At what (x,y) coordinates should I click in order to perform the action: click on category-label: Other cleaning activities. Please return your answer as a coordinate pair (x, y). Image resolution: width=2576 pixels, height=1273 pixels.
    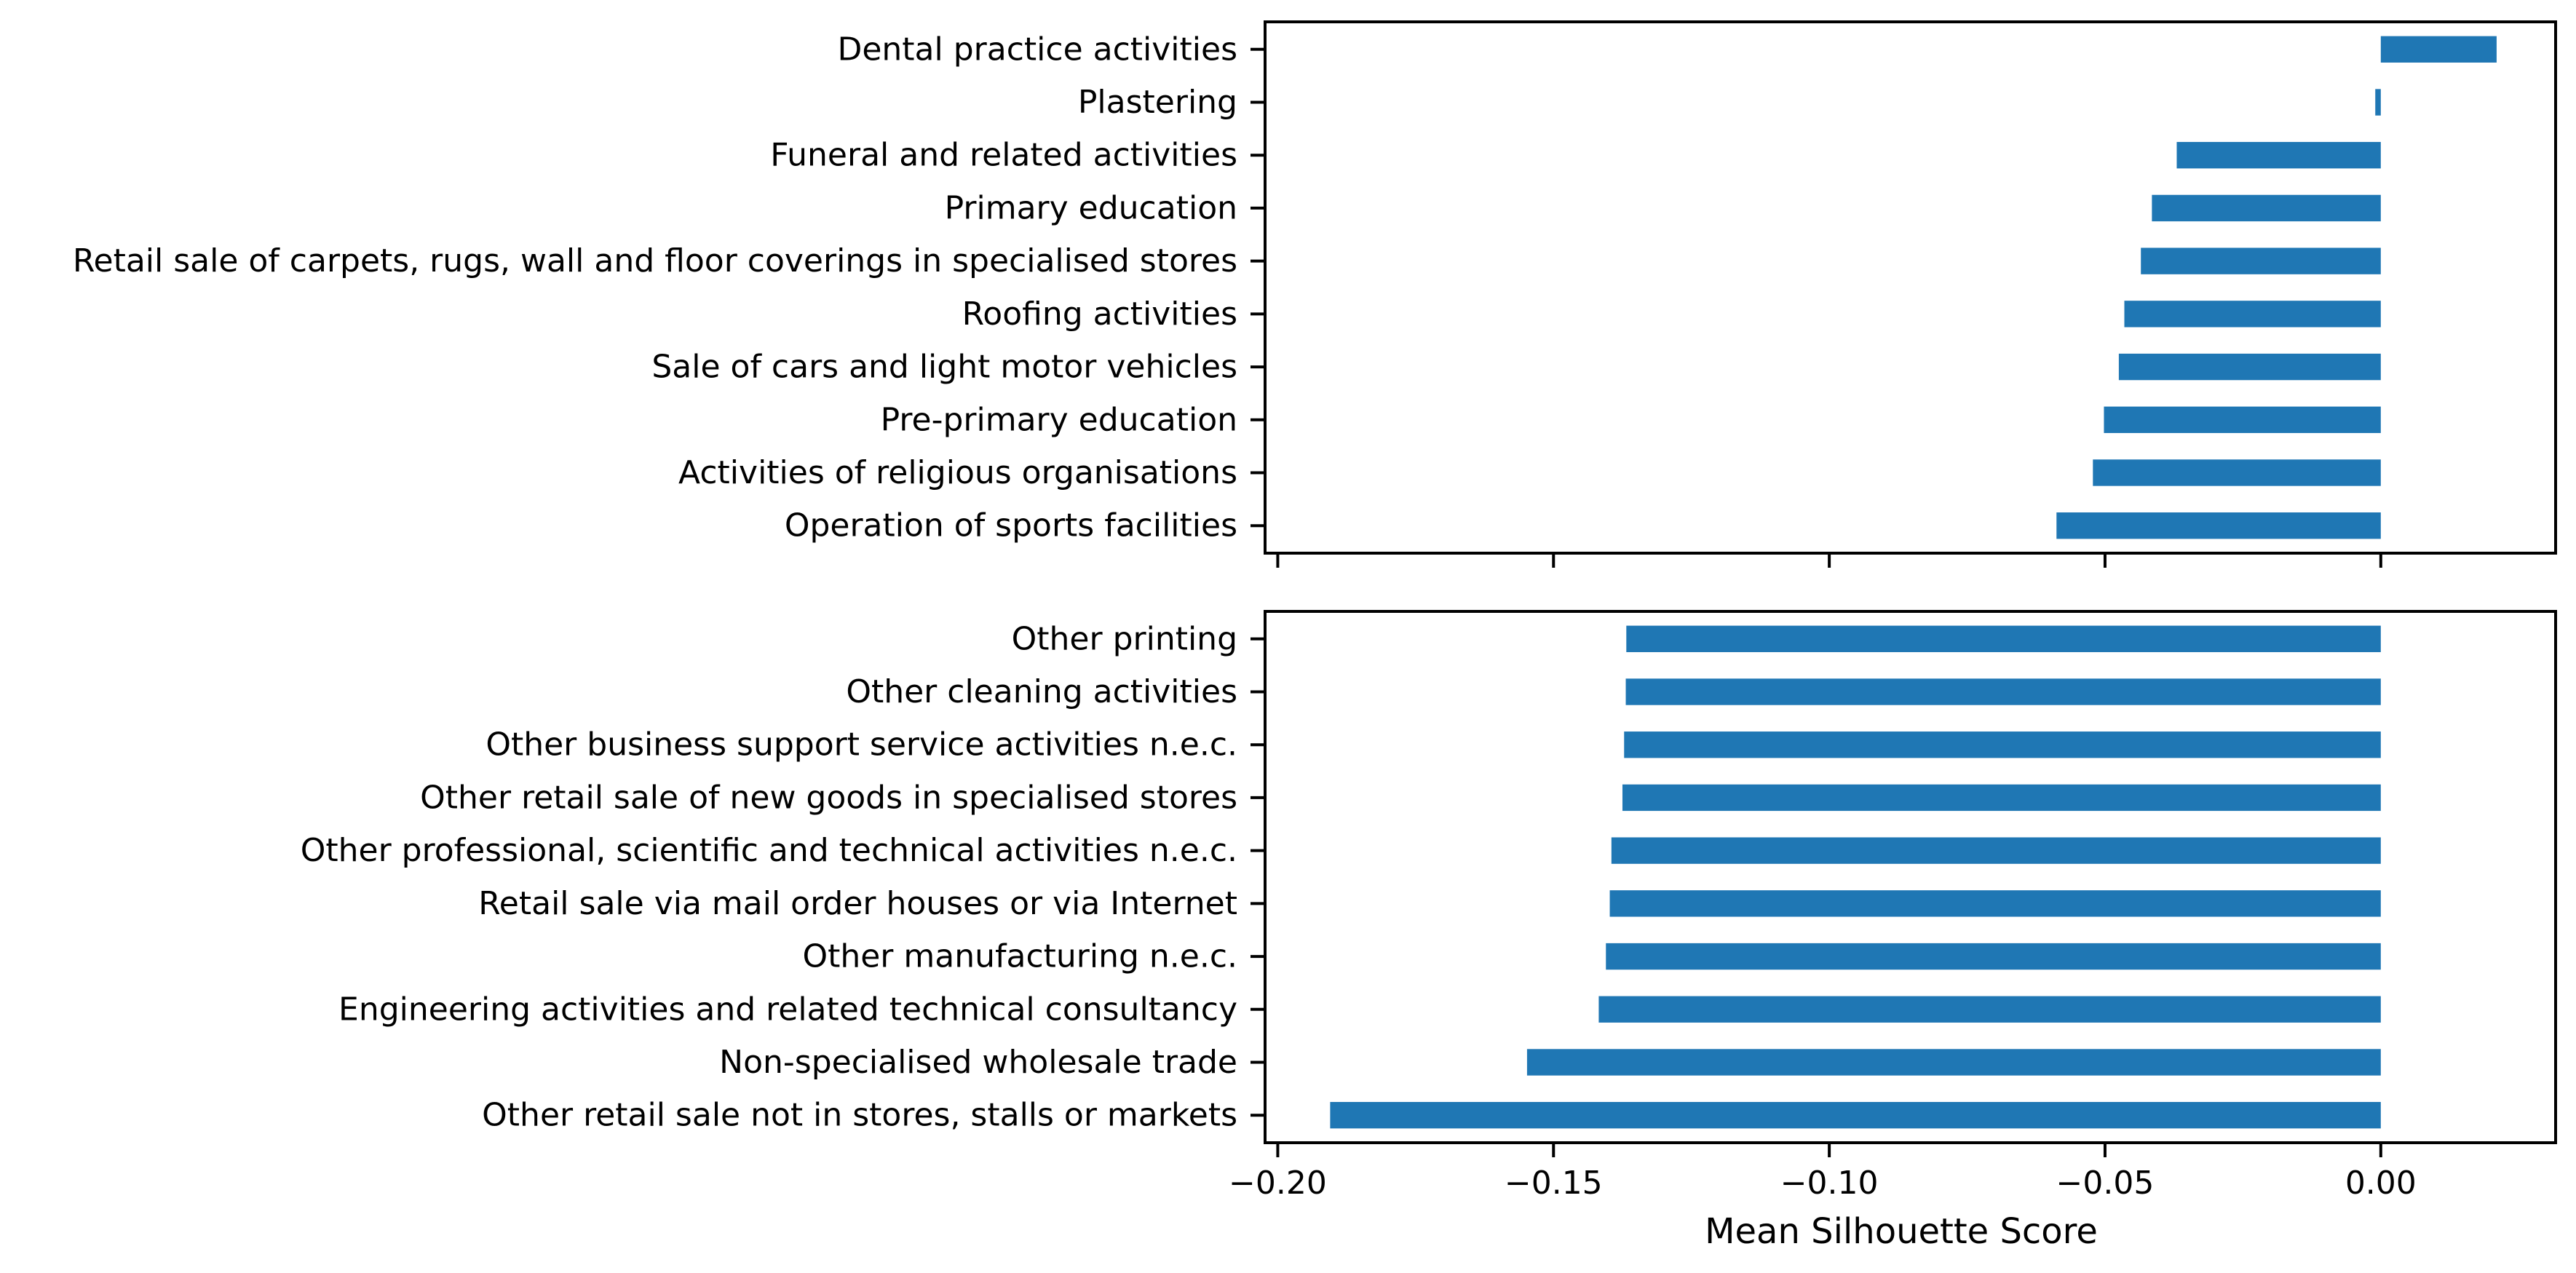
    Looking at the image, I should click on (1041, 691).